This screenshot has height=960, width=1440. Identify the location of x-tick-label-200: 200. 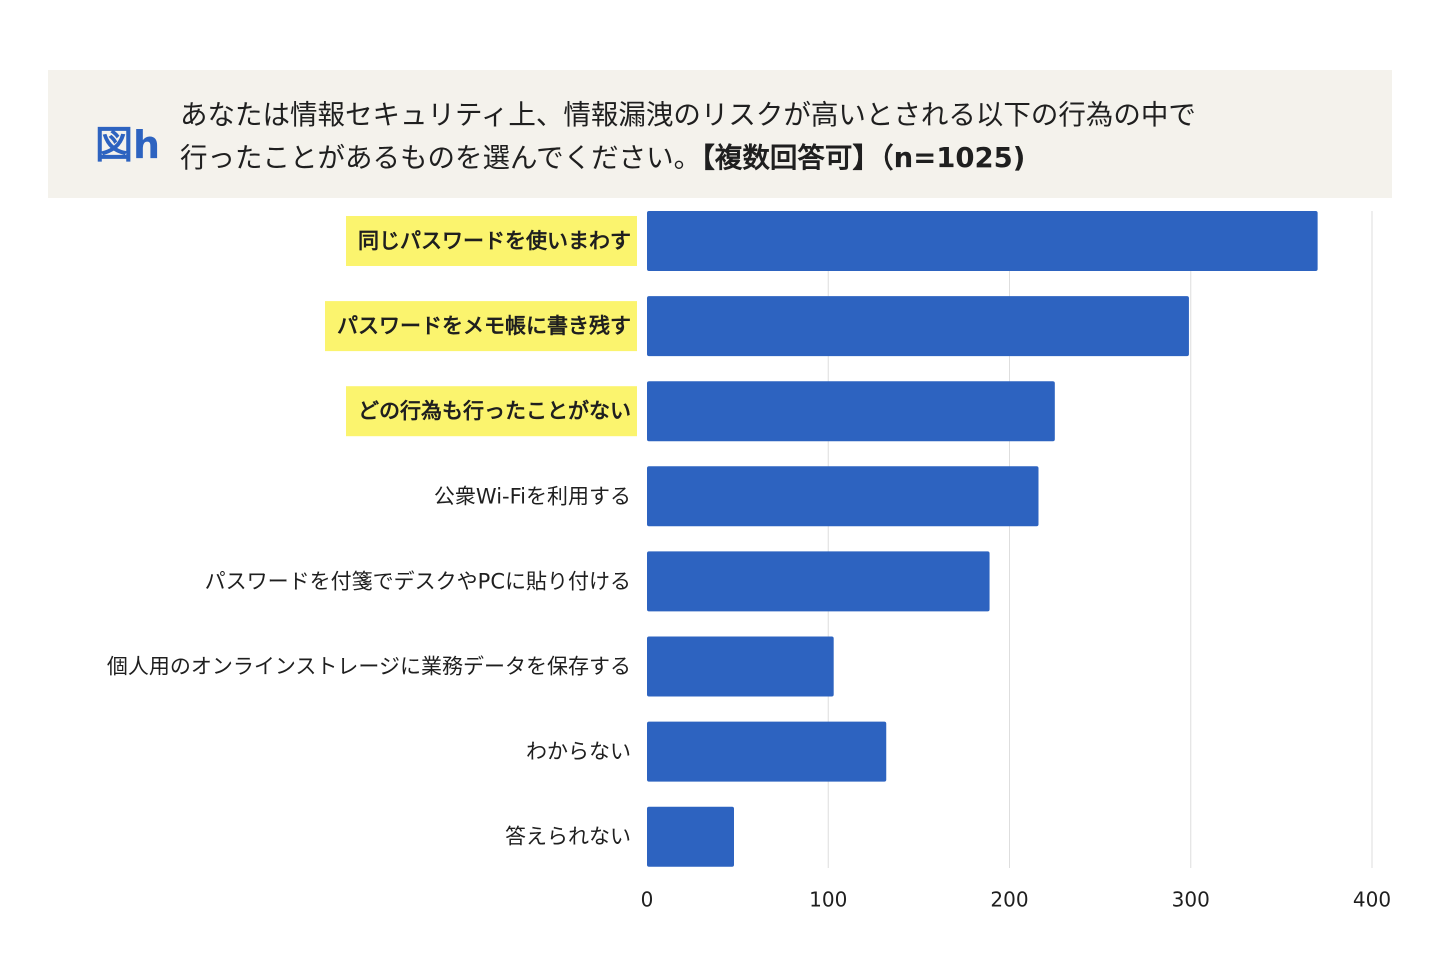
(1009, 900).